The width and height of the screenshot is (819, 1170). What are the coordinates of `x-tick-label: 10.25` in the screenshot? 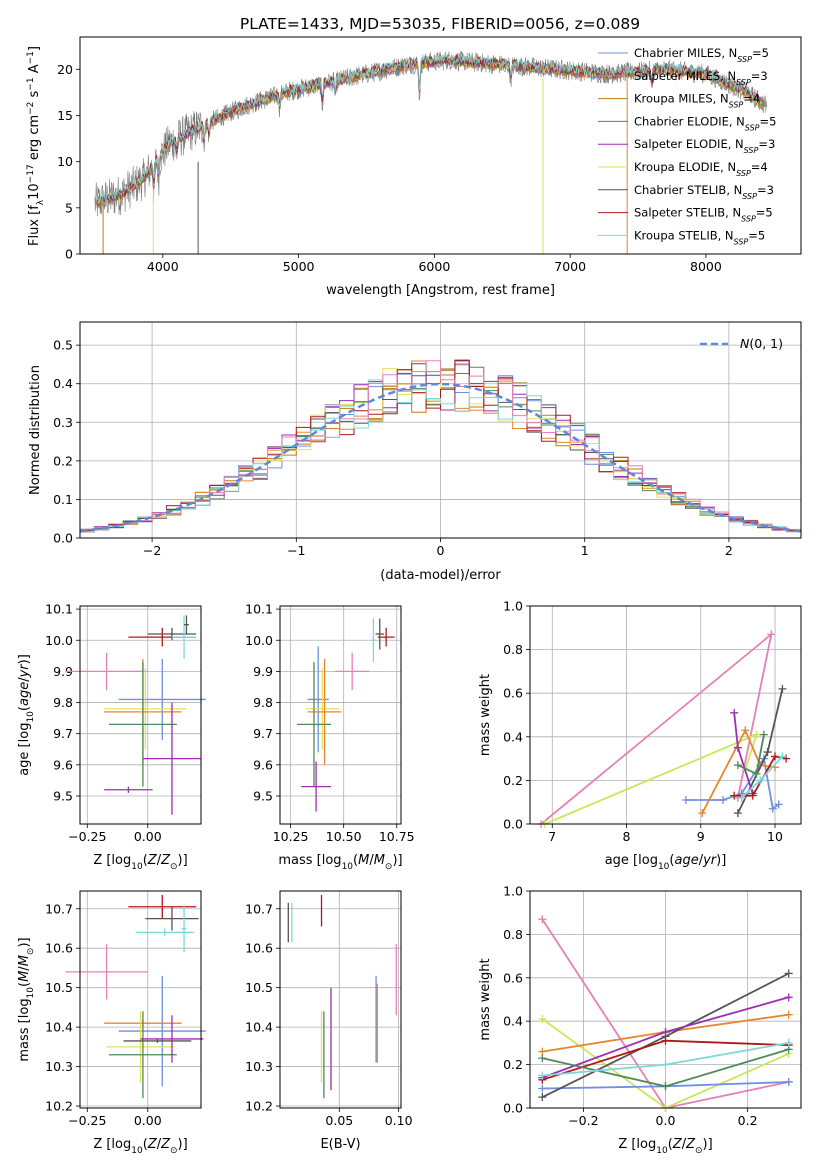 It's located at (291, 836).